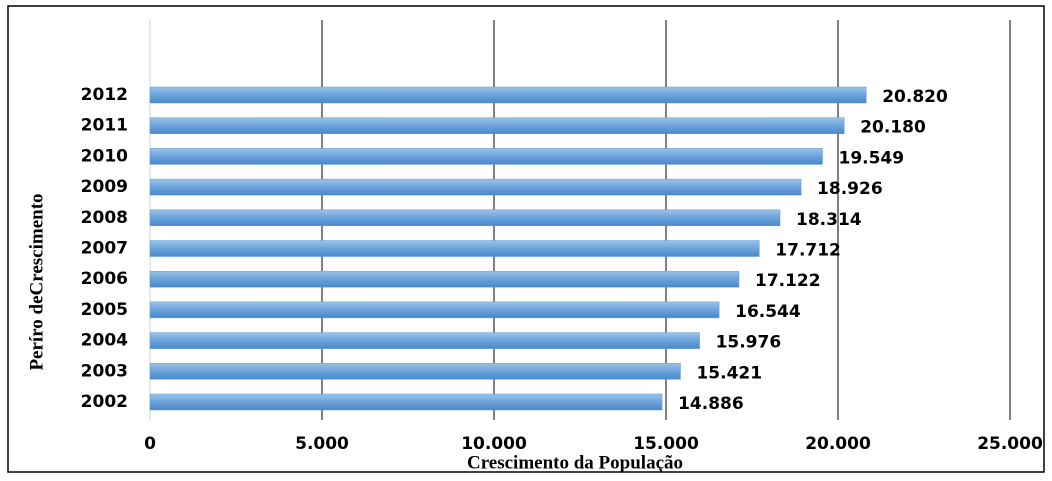 The image size is (1052, 481). Describe the element at coordinates (829, 220) in the screenshot. I see `value-label: 18.314` at that location.